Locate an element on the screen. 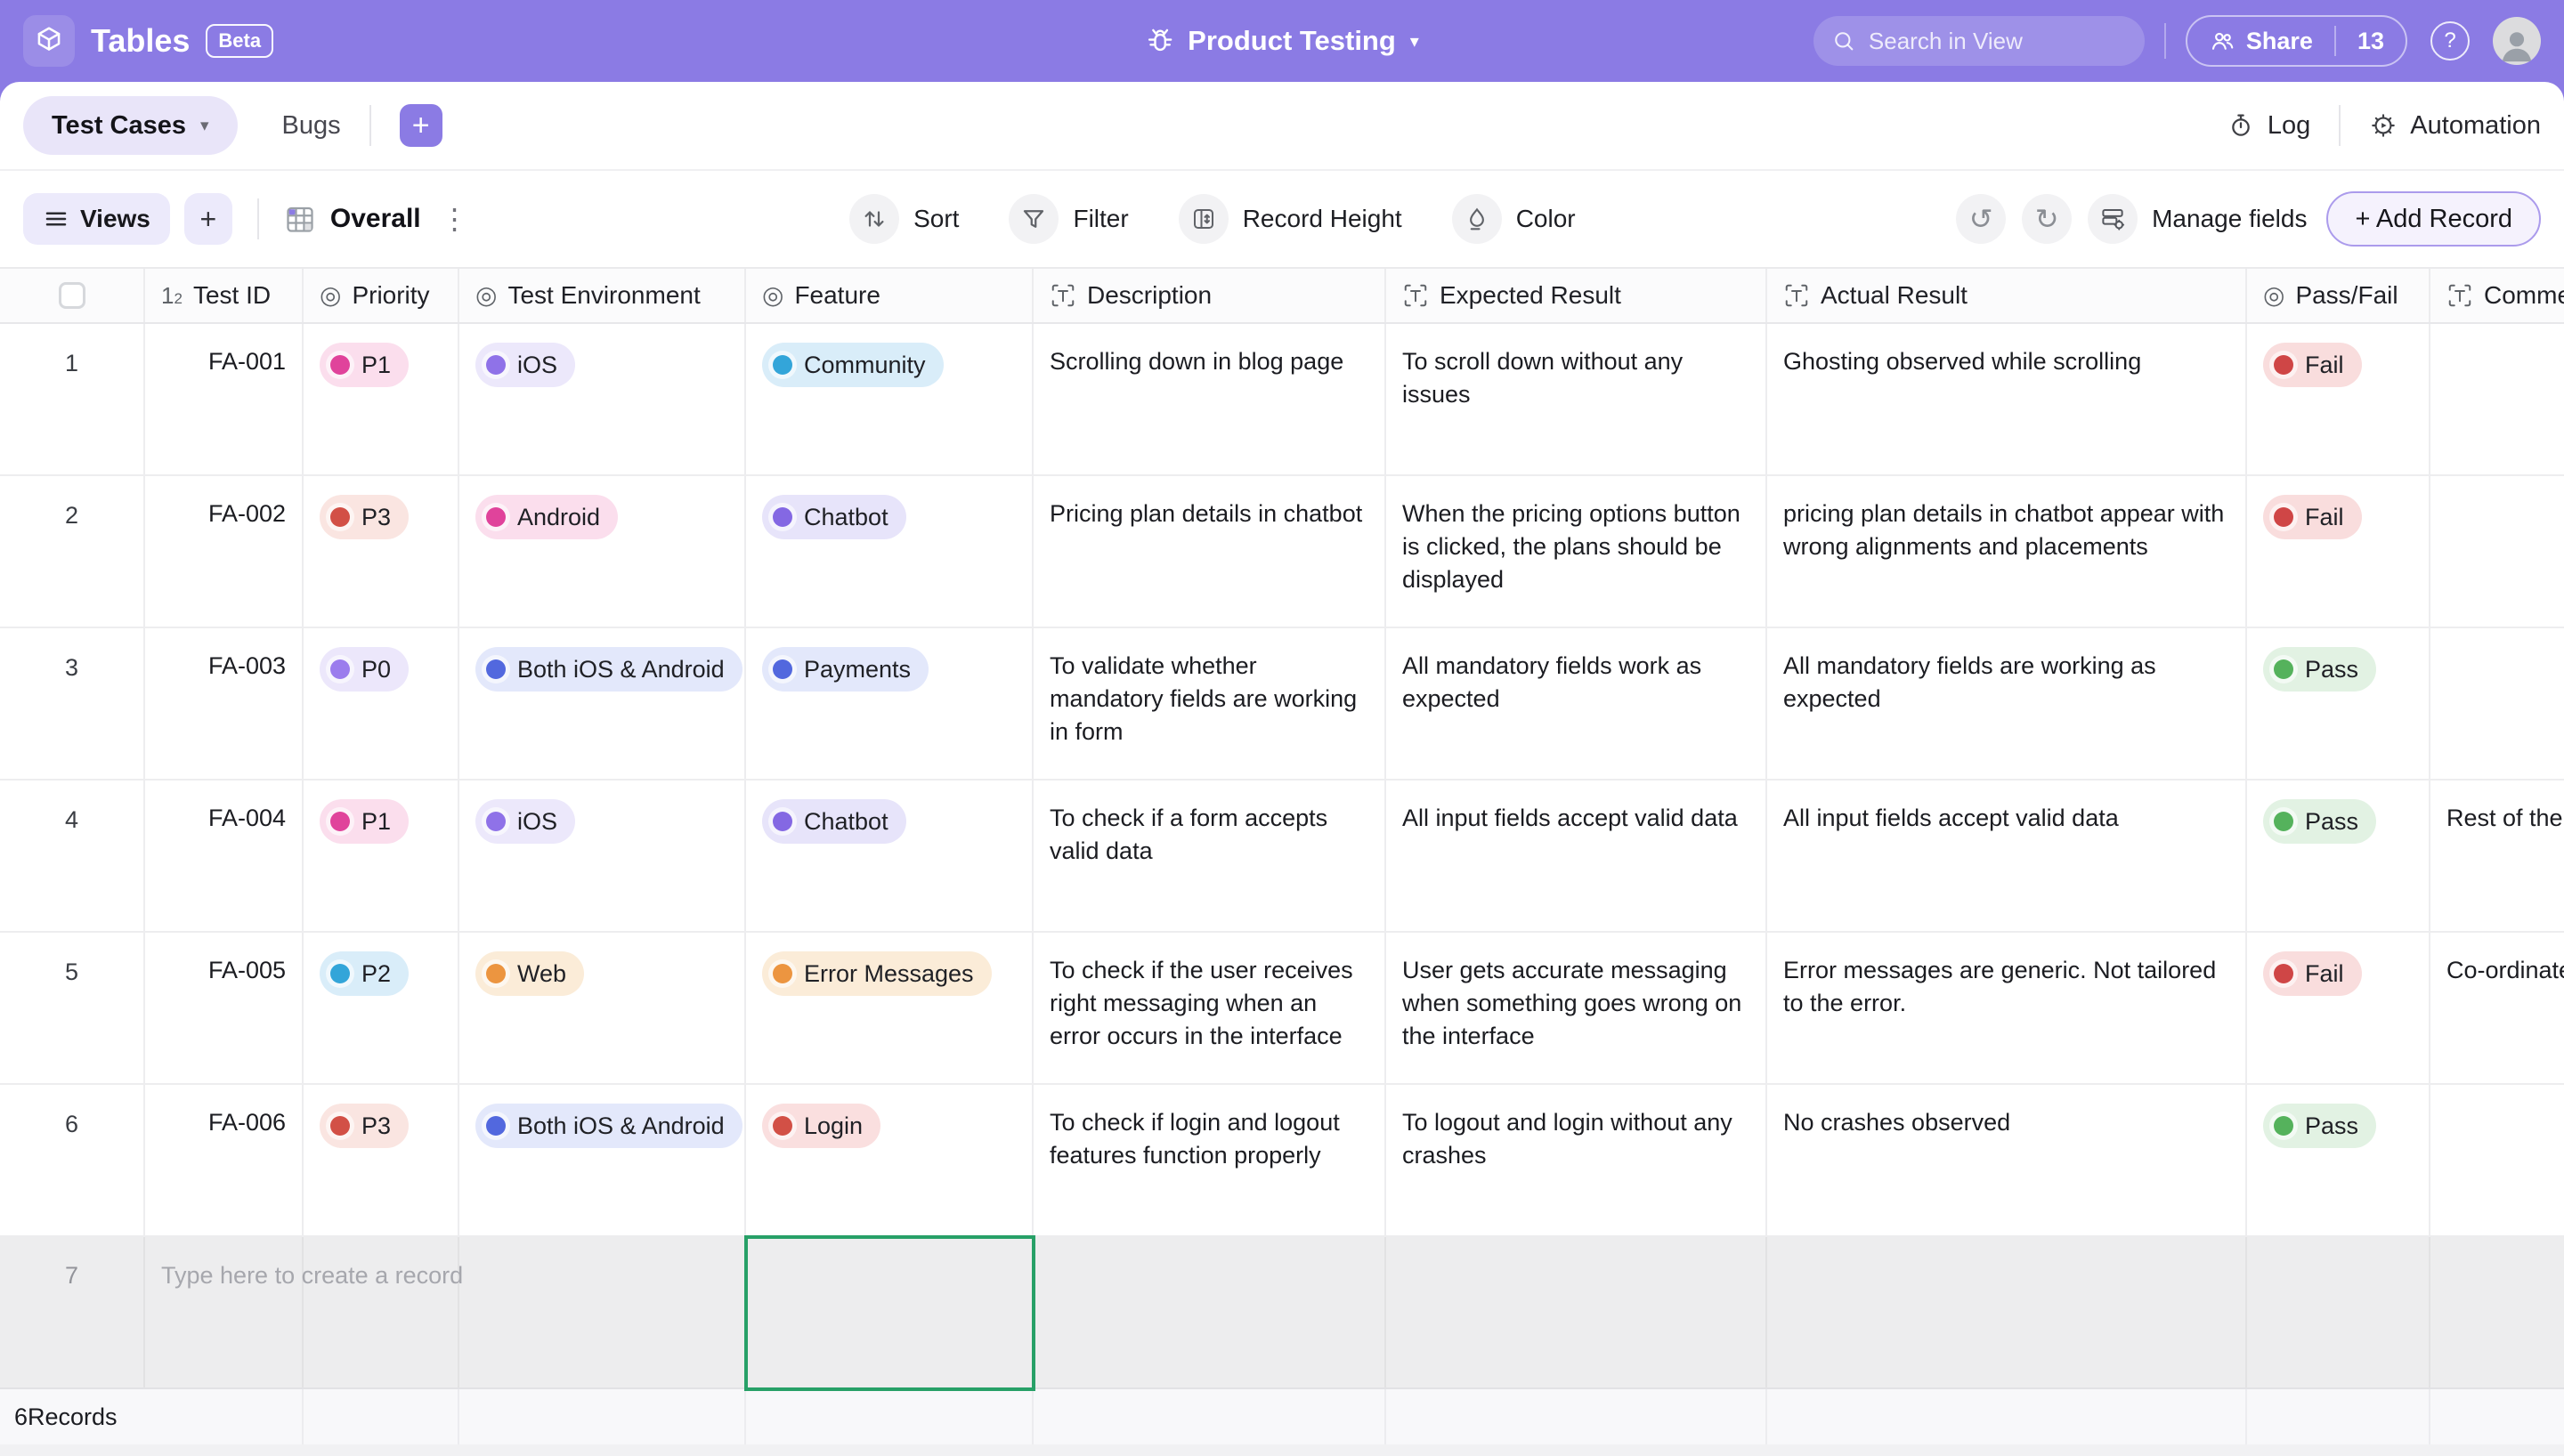 Image resolution: width=2564 pixels, height=1456 pixels. cell-test_id: FA-003 is located at coordinates (224, 703).